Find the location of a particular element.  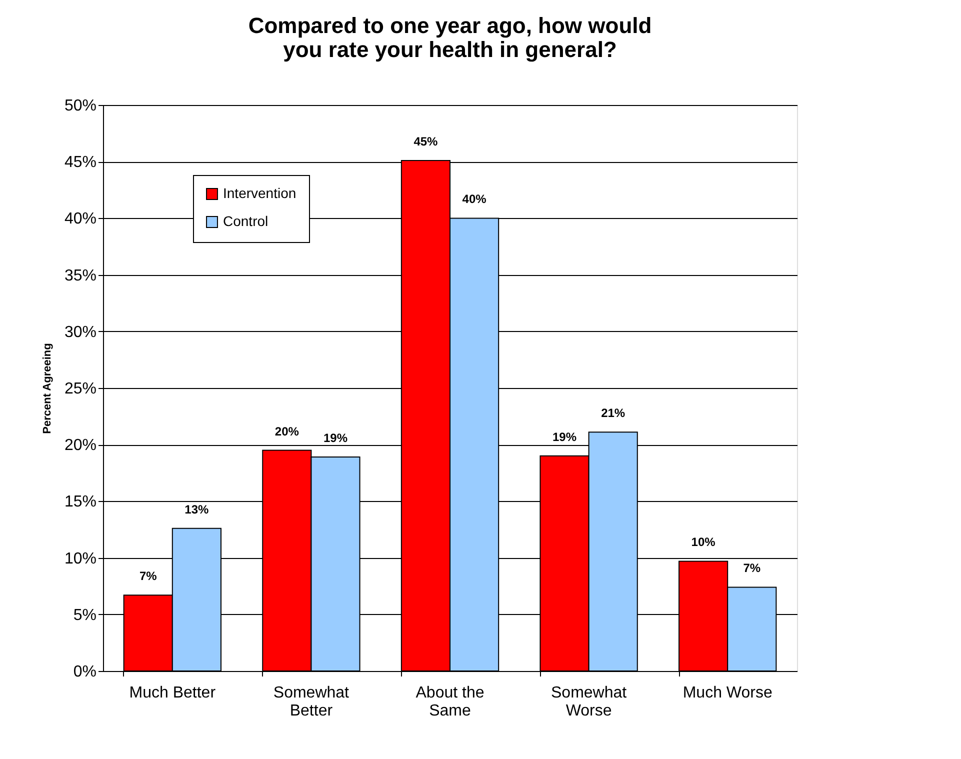

y-tick-label: 40% is located at coordinates (80, 219).